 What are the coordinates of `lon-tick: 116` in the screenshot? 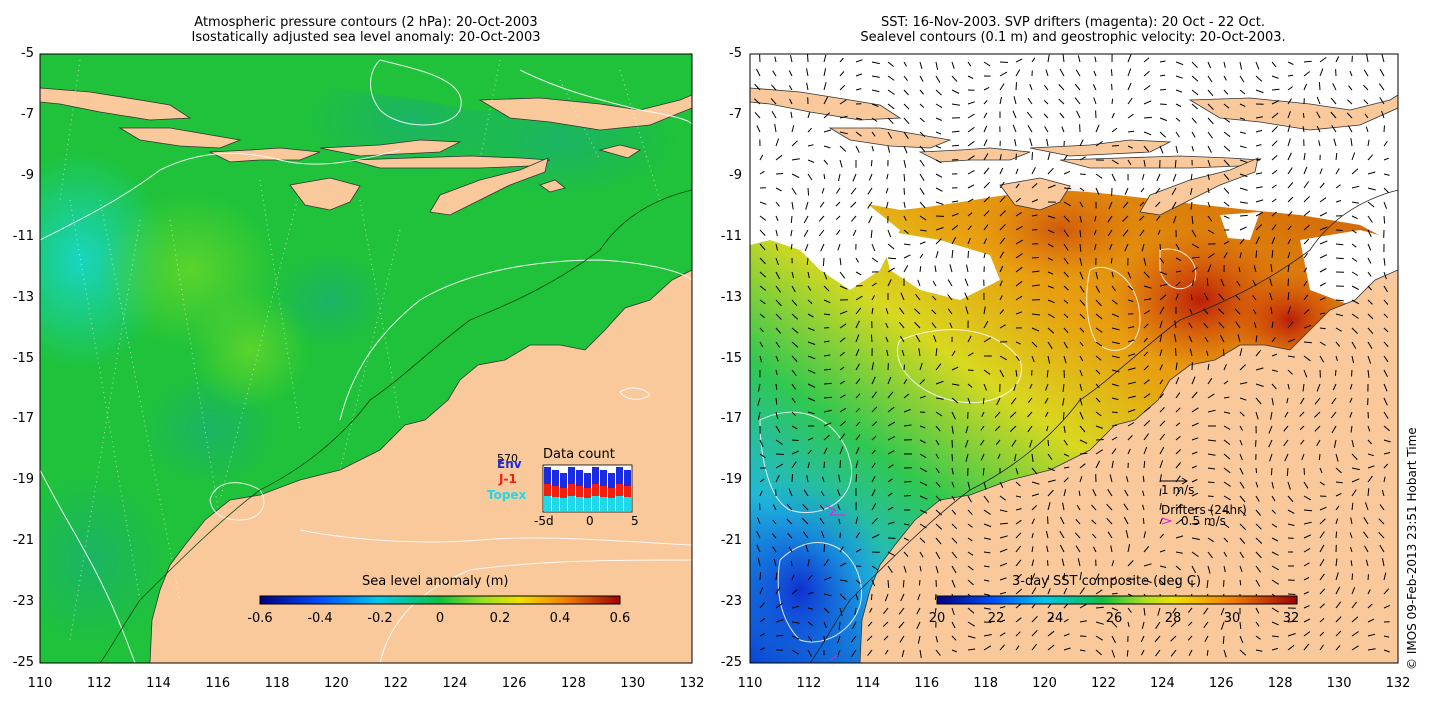 It's located at (927, 683).